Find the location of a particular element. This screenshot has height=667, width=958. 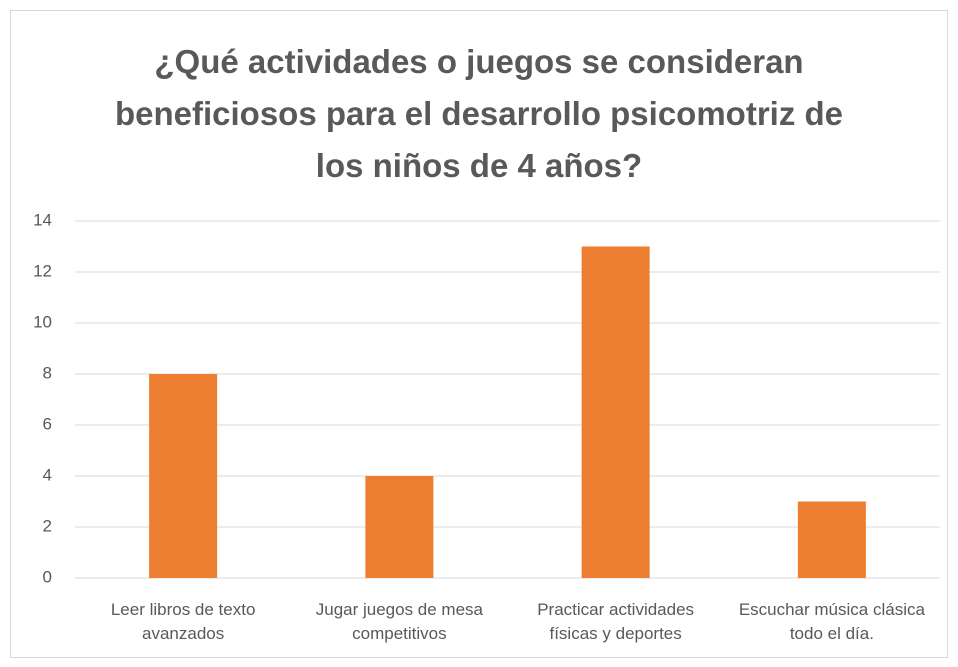

y-tick-label: 6 is located at coordinates (47, 423).